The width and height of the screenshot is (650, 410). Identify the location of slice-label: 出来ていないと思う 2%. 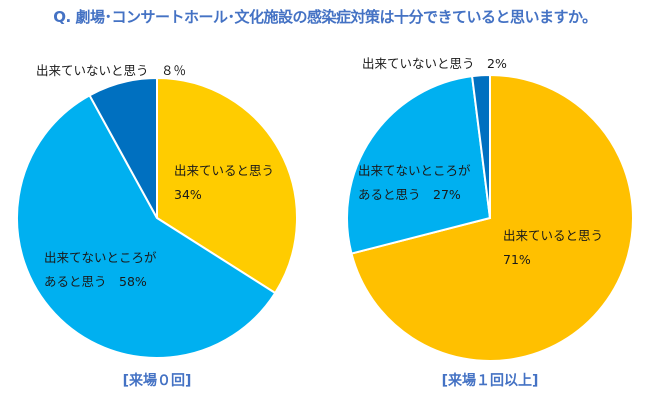
(434, 63).